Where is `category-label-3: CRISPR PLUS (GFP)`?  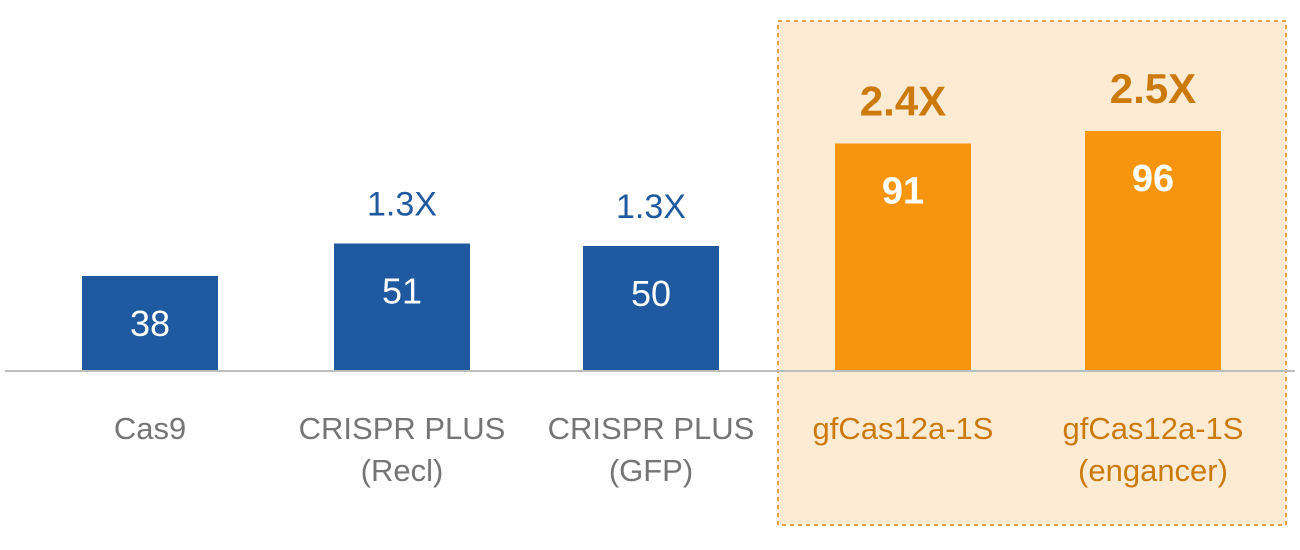 category-label-3: CRISPR PLUS (GFP) is located at coordinates (651, 449).